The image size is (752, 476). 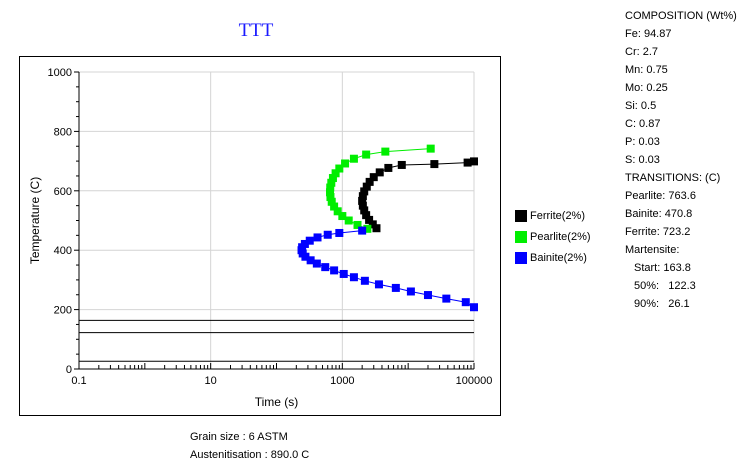 What do you see at coordinates (63, 251) in the screenshot?
I see `y-tick-label: 400` at bounding box center [63, 251].